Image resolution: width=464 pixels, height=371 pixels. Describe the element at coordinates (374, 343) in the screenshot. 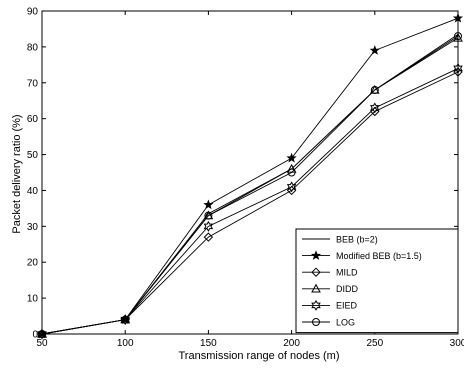

I see `x-tick-label: 250` at that location.